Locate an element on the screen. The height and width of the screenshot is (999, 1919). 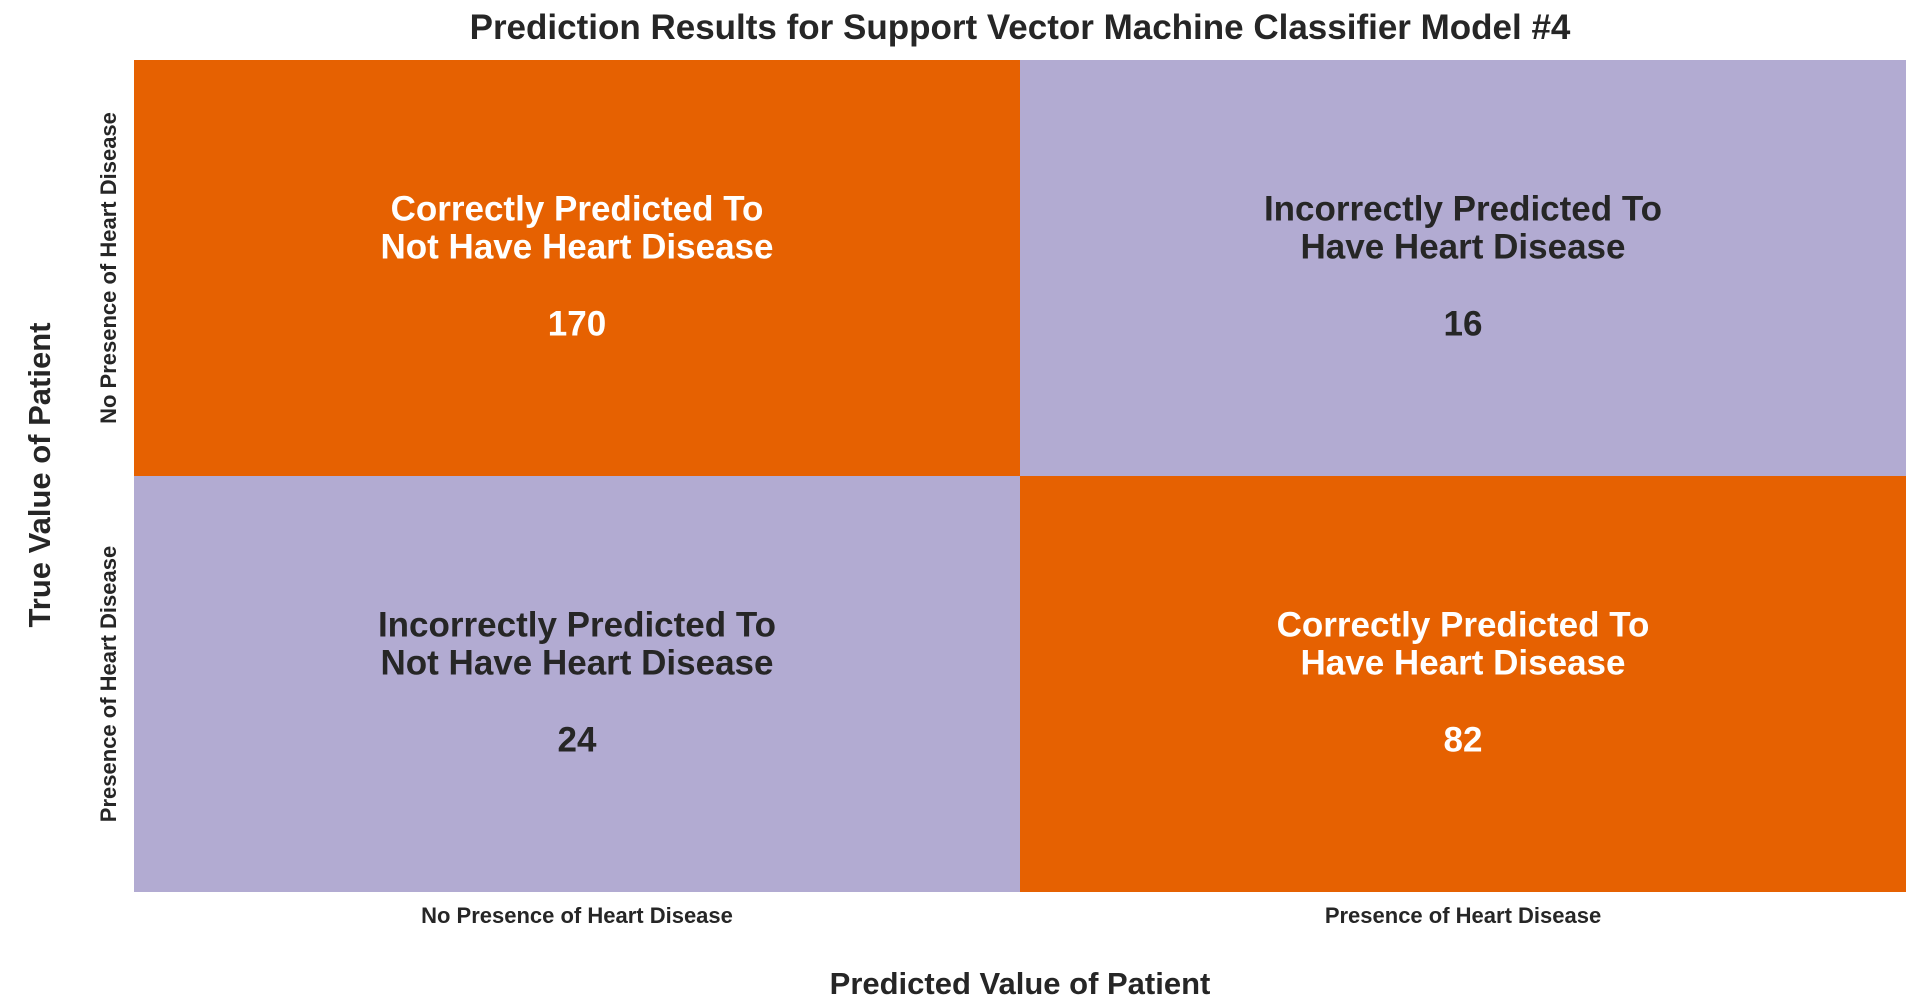
cell-label-line1-r1c0: Incorrectly Predicted To is located at coordinates (577, 624).